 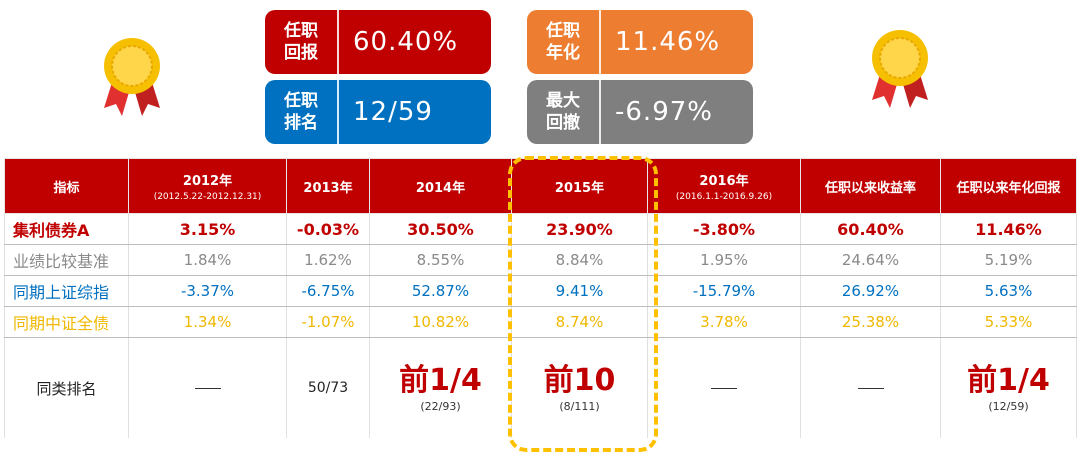 What do you see at coordinates (207, 260) in the screenshot?
I see `table-cell: 1.84%` at bounding box center [207, 260].